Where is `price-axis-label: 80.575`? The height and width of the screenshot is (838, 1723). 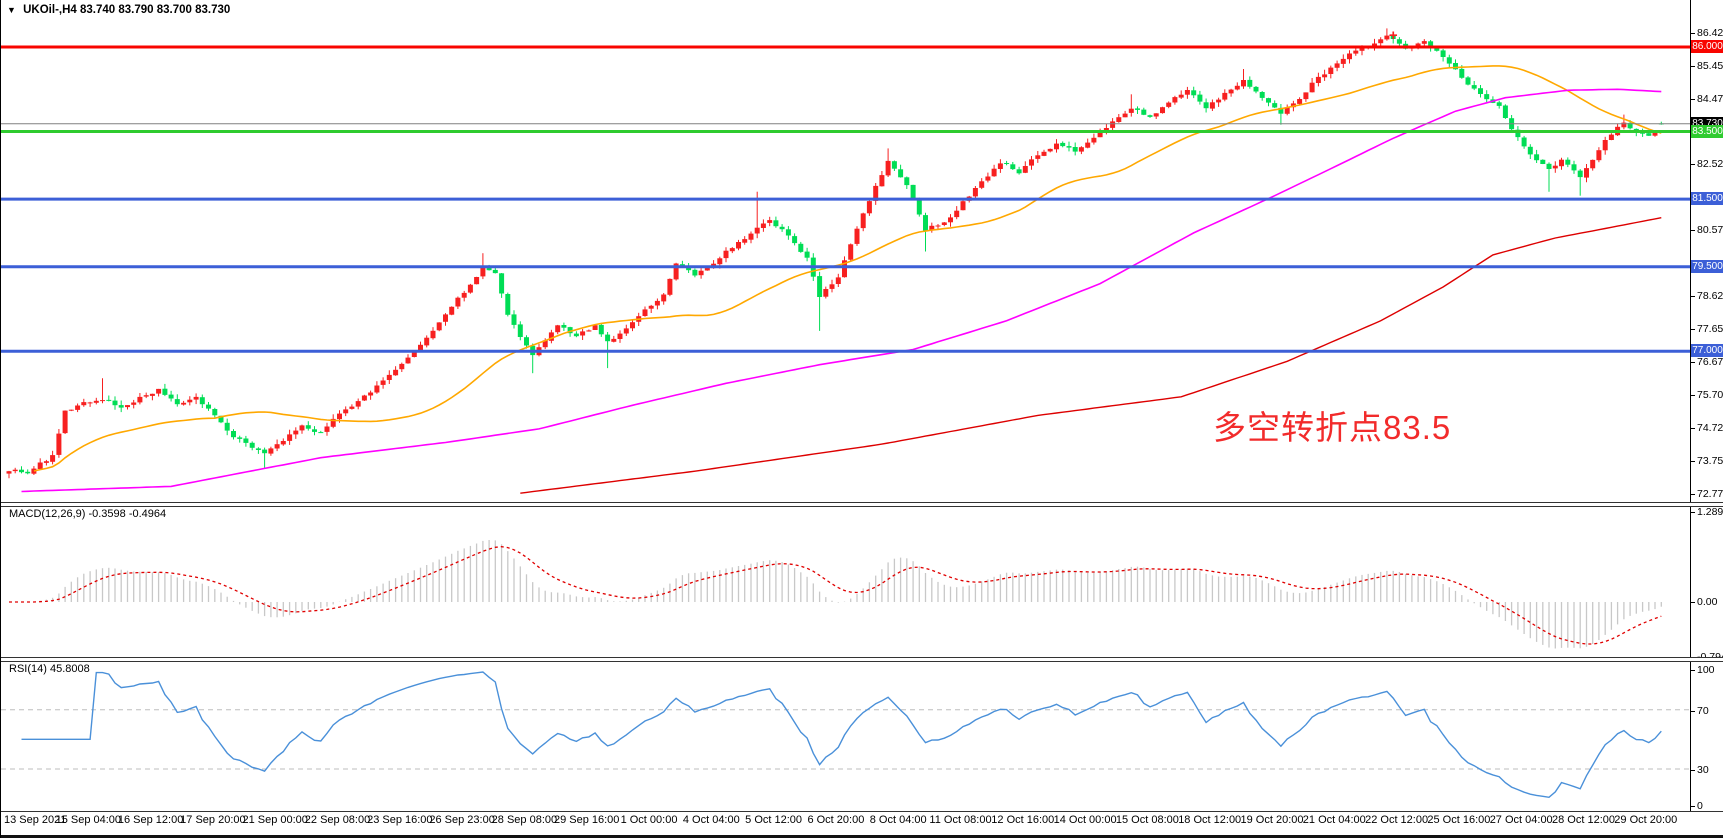 price-axis-label: 80.575 is located at coordinates (1710, 230).